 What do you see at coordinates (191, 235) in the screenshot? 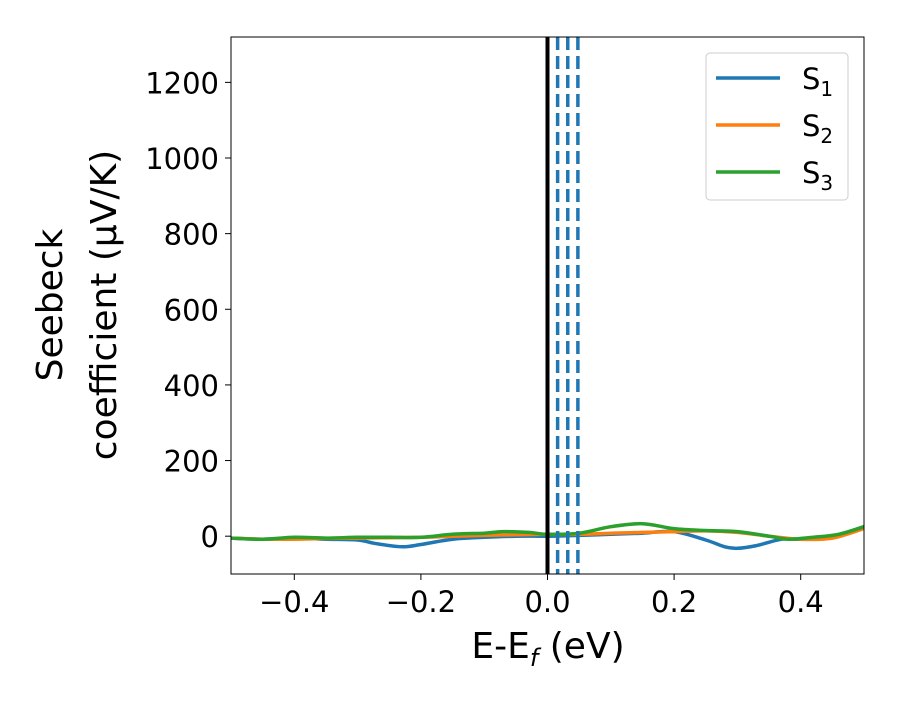
I see `y-tick-label: 800` at bounding box center [191, 235].